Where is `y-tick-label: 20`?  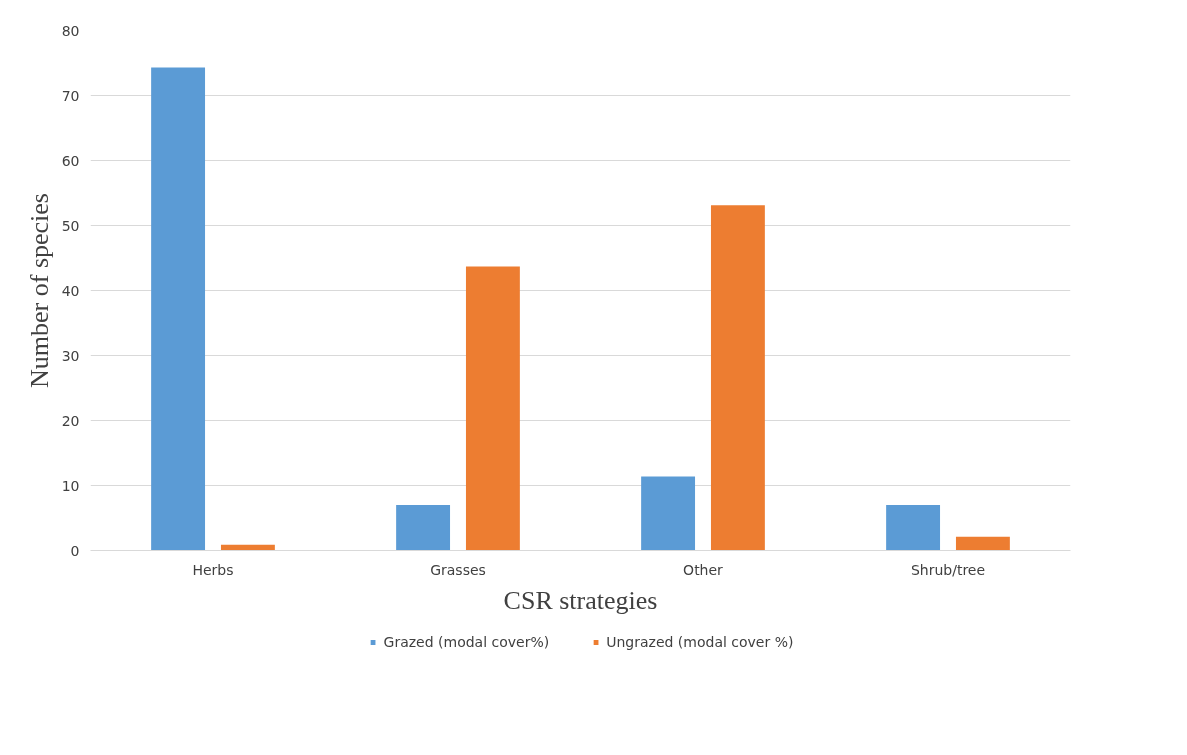 y-tick-label: 20 is located at coordinates (70, 420).